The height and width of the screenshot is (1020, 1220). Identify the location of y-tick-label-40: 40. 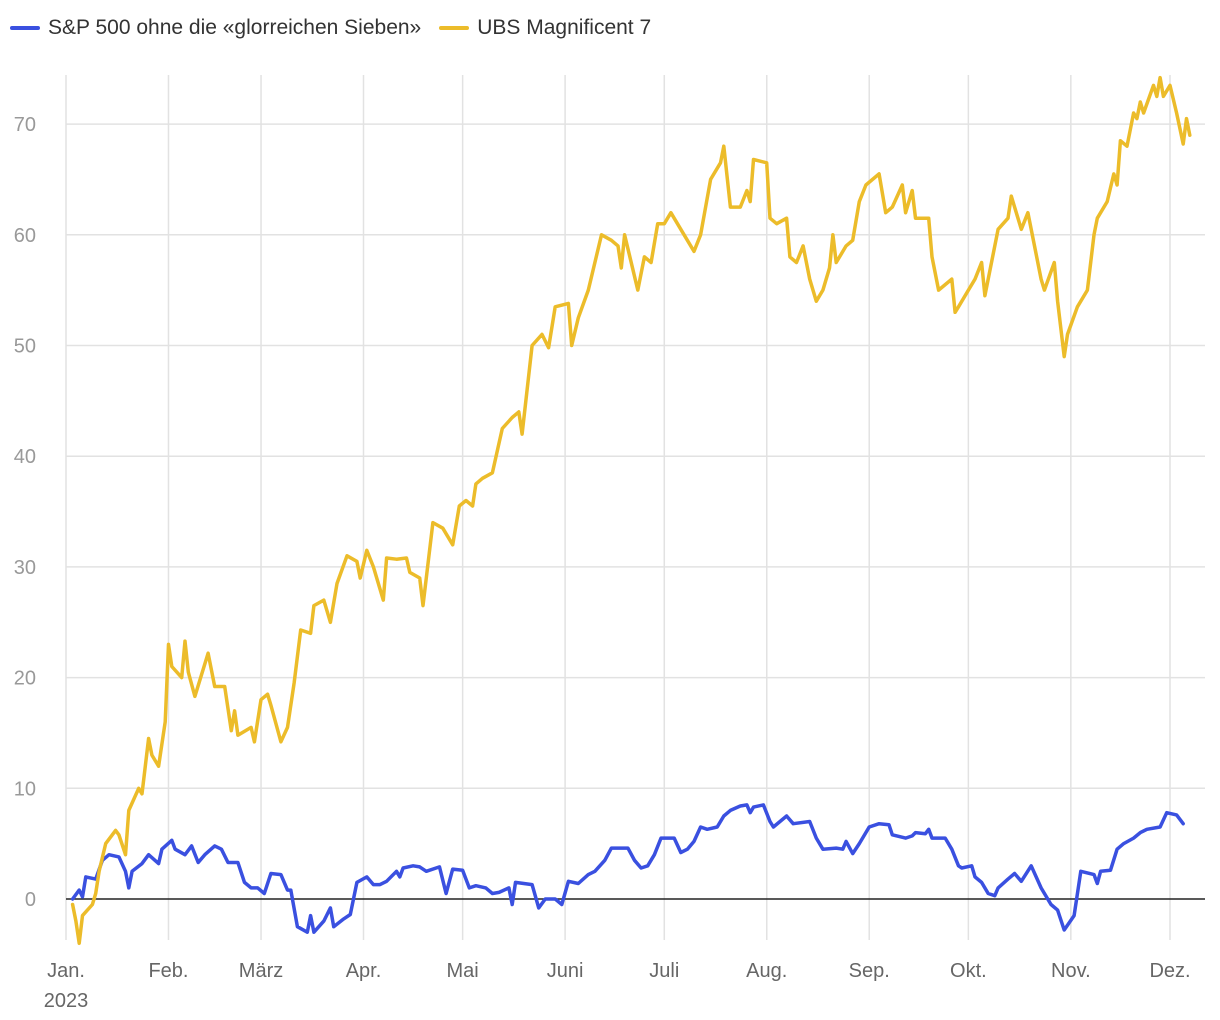
(25, 457).